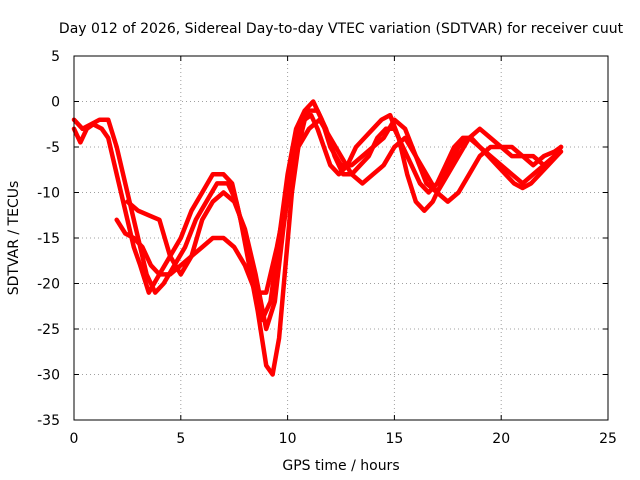 Image resolution: width=640 pixels, height=480 pixels. What do you see at coordinates (394, 439) in the screenshot?
I see `x-tick-label: 15` at bounding box center [394, 439].